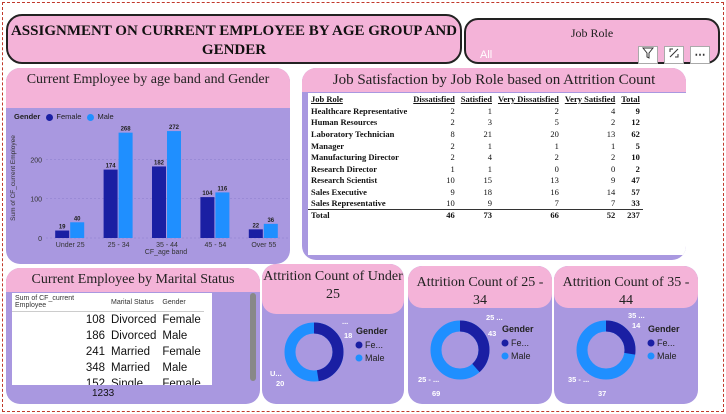 The height and width of the screenshot is (414, 726). What do you see at coordinates (648, 55) in the screenshot?
I see `filter-icon` at bounding box center [648, 55].